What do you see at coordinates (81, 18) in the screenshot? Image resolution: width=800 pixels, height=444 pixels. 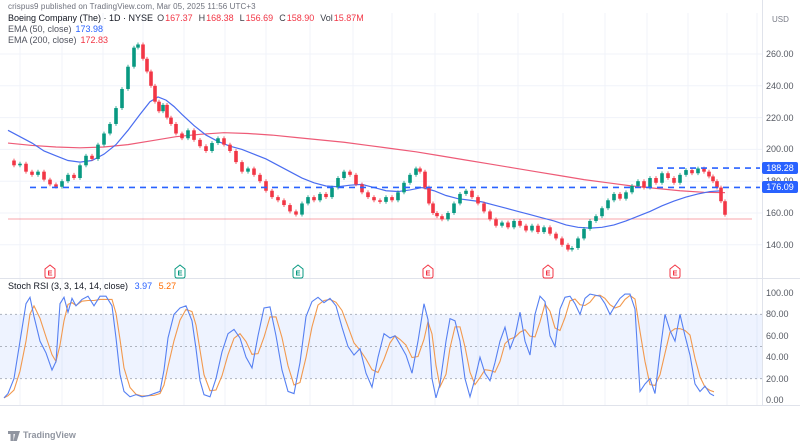 I see `symbol-title: Boeing Company (The) · 1D · NYSE` at bounding box center [81, 18].